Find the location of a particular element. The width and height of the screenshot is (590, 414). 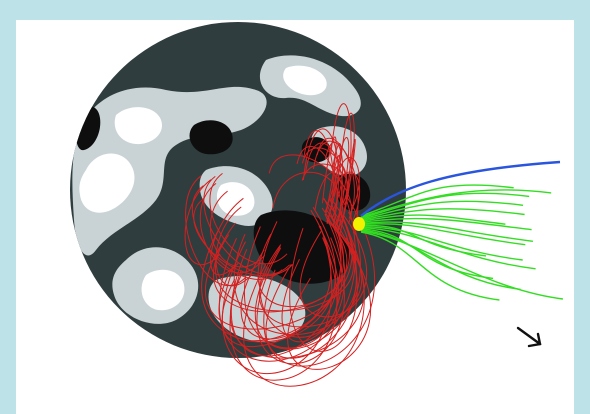

open-field-lines is located at coordinates (461, 242).